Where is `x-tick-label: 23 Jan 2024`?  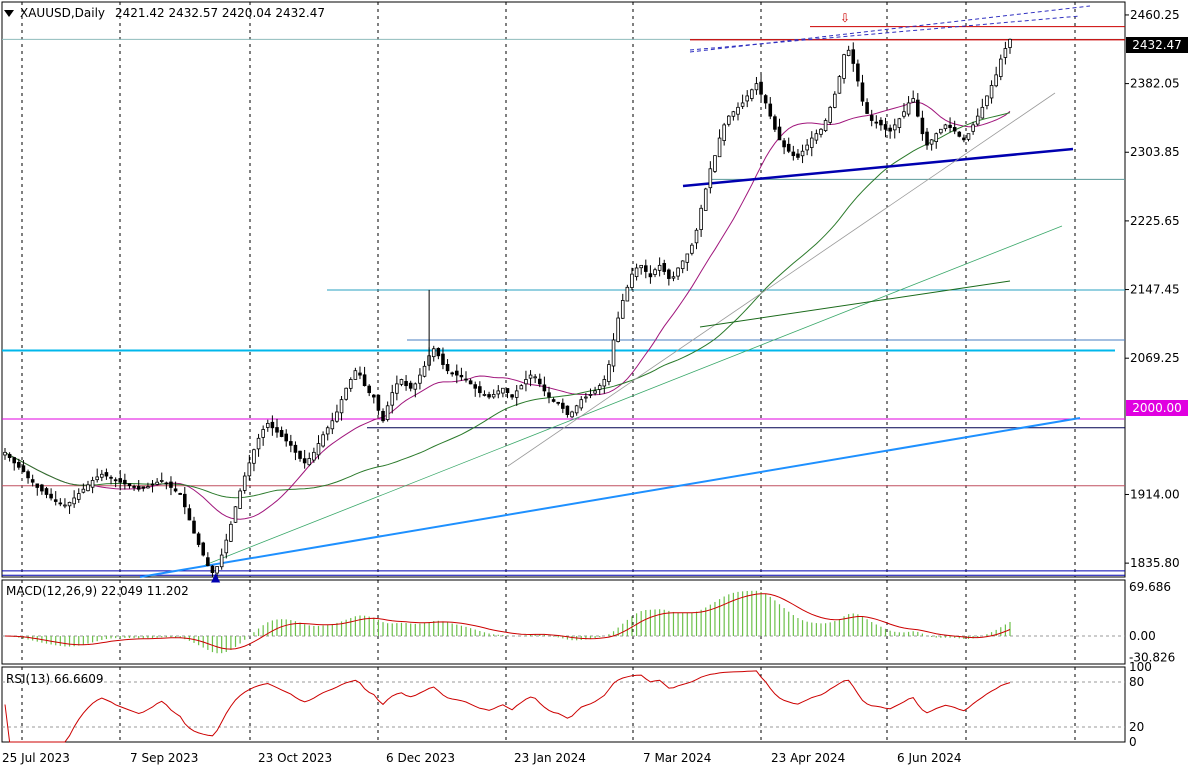 x-tick-label: 23 Jan 2024 is located at coordinates (550, 758).